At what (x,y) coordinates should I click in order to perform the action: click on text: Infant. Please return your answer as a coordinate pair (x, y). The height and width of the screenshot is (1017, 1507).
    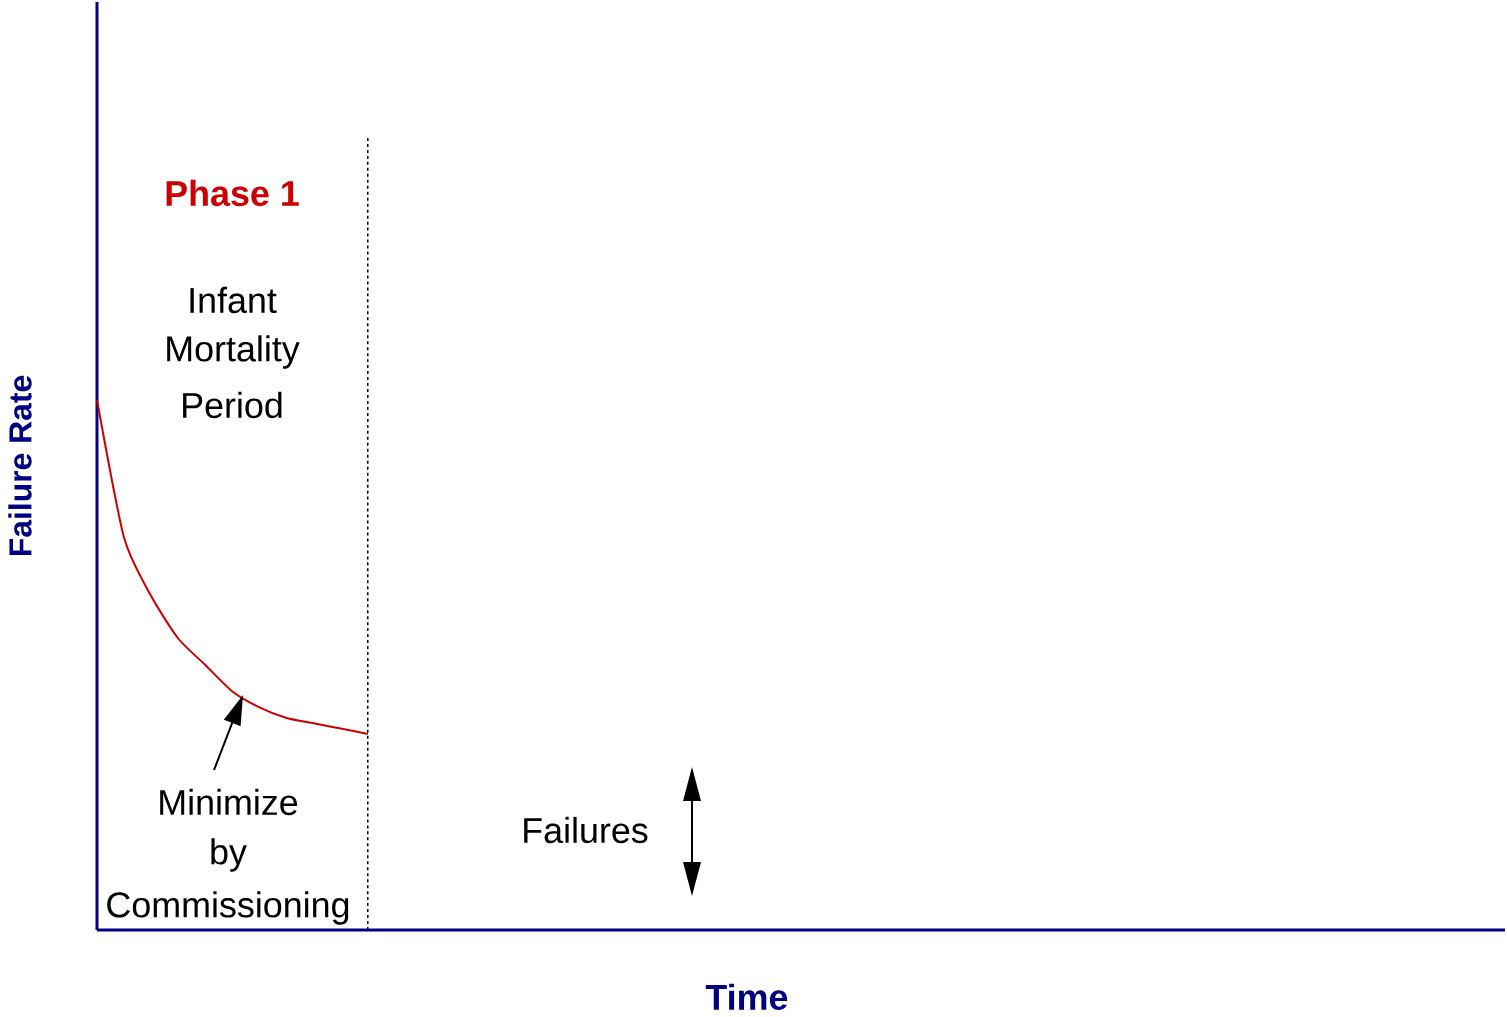
    Looking at the image, I should click on (233, 300).